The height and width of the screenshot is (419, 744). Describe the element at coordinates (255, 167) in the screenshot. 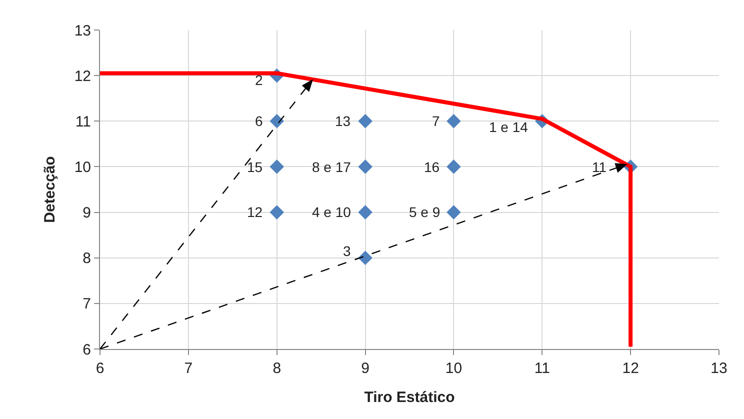

I see `annotation: 15` at that location.